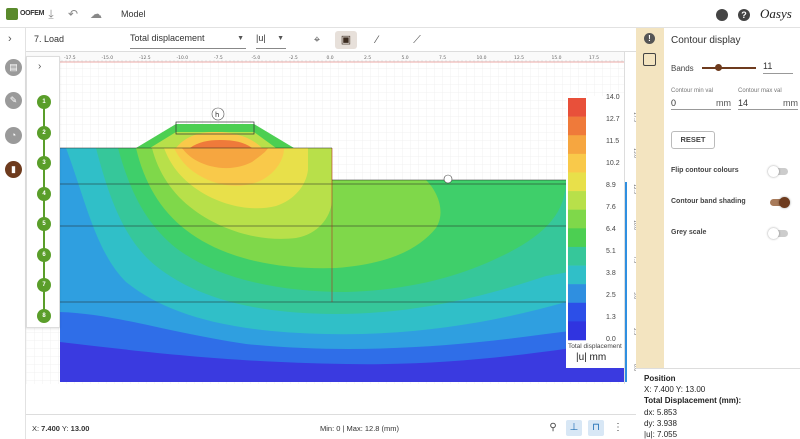  Describe the element at coordinates (760, 91) in the screenshot. I see `contour-max-label: Contour max val` at that location.